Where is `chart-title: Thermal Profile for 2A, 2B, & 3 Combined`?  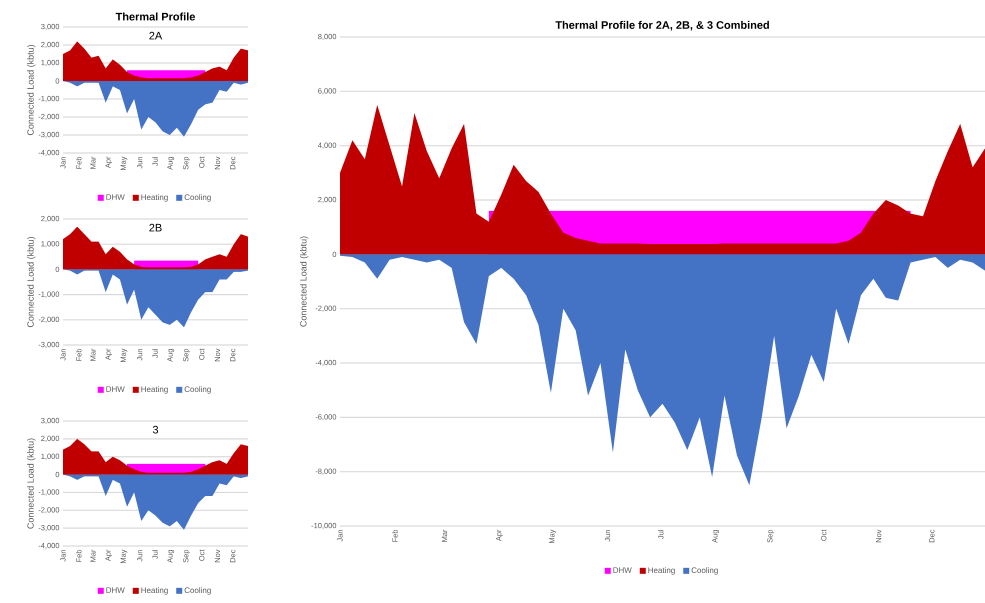 chart-title: Thermal Profile for 2A, 2B, & 3 Combined is located at coordinates (662, 25).